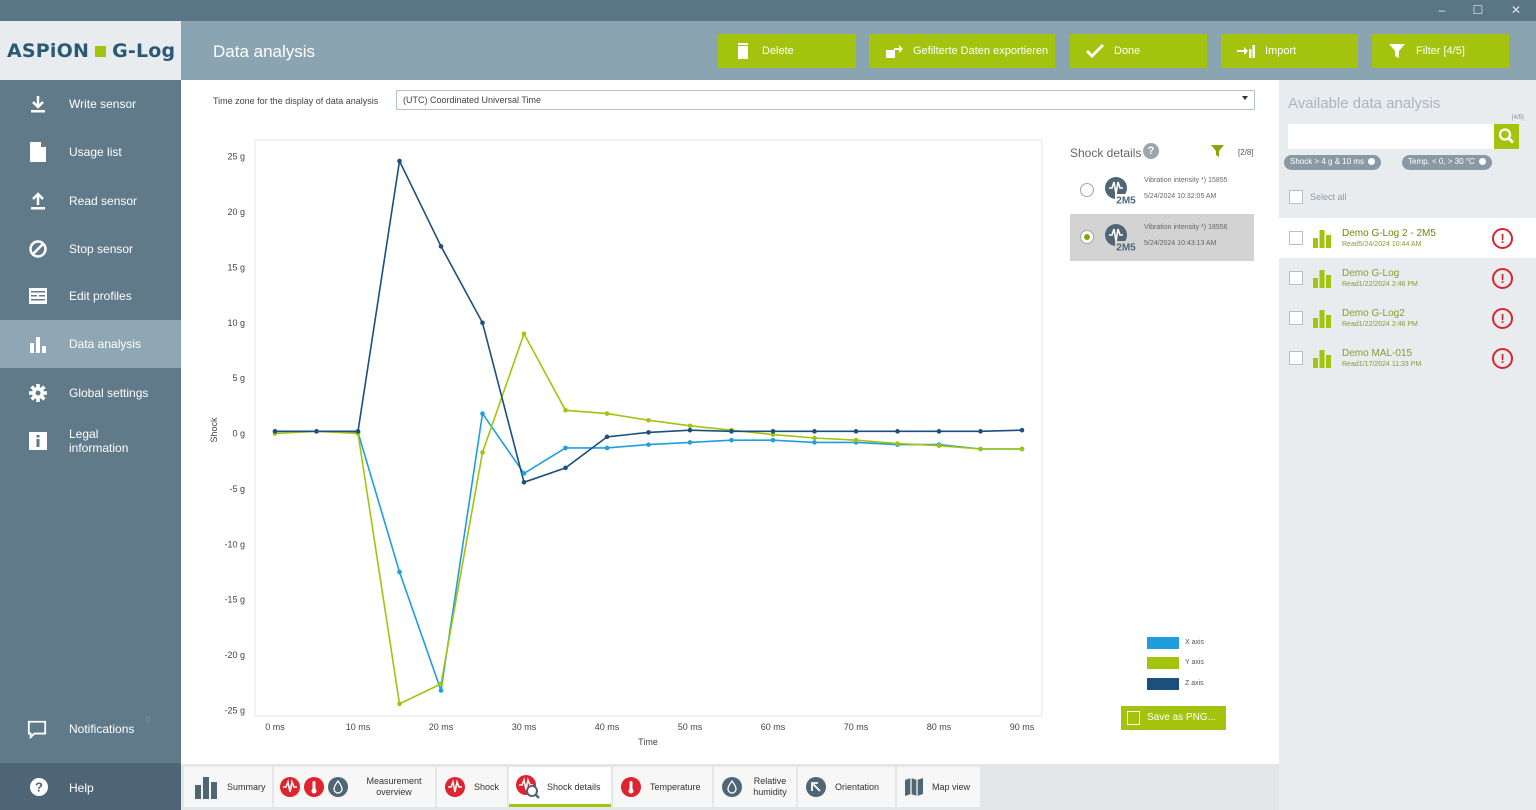 Image resolution: width=1536 pixels, height=810 pixels. Describe the element at coordinates (1126, 248) in the screenshot. I see `svg-text: 2M5` at that location.